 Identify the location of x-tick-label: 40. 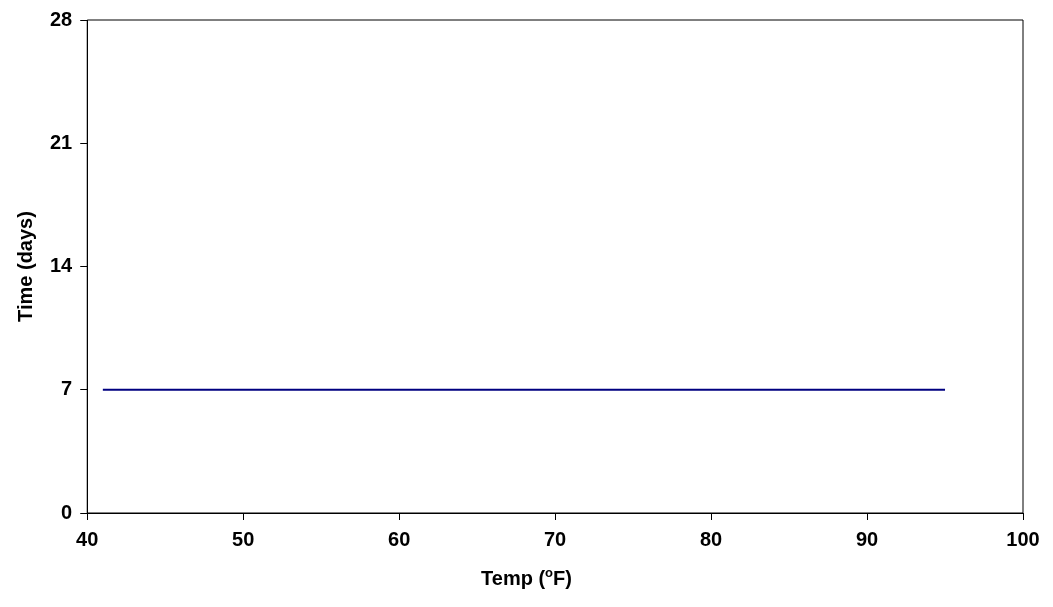
(87, 538).